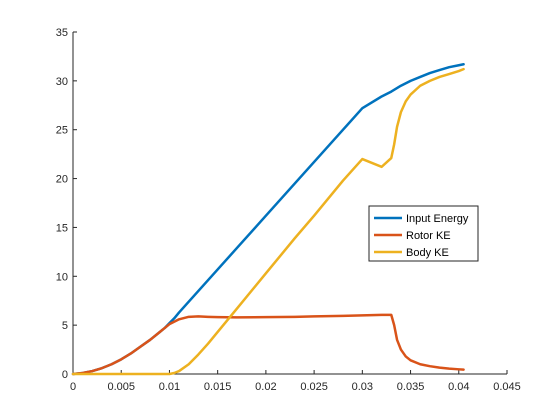 The image size is (560, 420). What do you see at coordinates (65, 326) in the screenshot?
I see `y-tick-label: 5` at bounding box center [65, 326].